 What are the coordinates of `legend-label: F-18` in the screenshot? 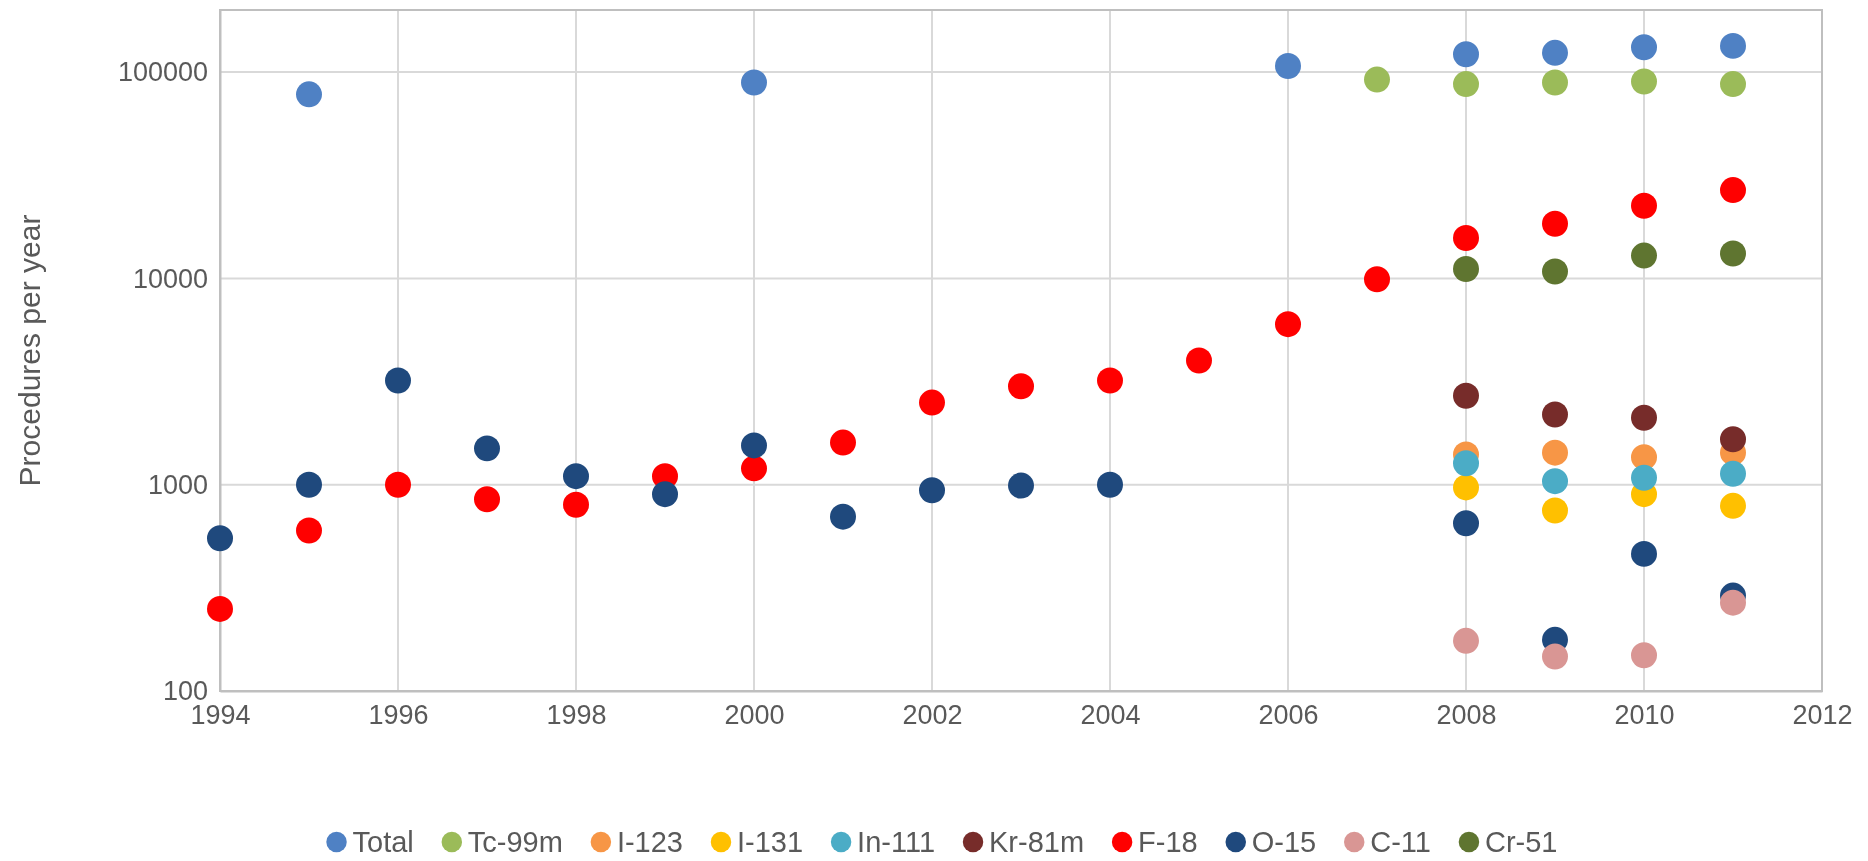 It's located at (1168, 842).